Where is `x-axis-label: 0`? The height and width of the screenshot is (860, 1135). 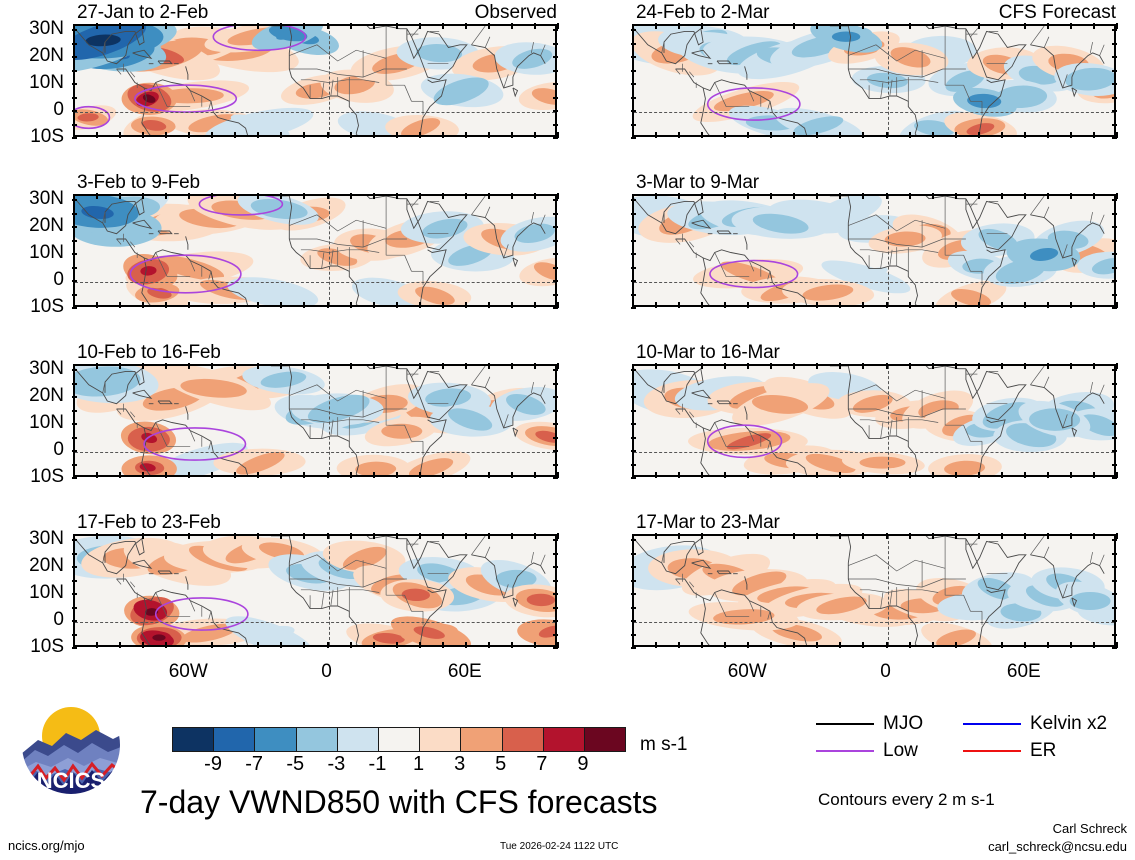 x-axis-label: 0 is located at coordinates (326, 671).